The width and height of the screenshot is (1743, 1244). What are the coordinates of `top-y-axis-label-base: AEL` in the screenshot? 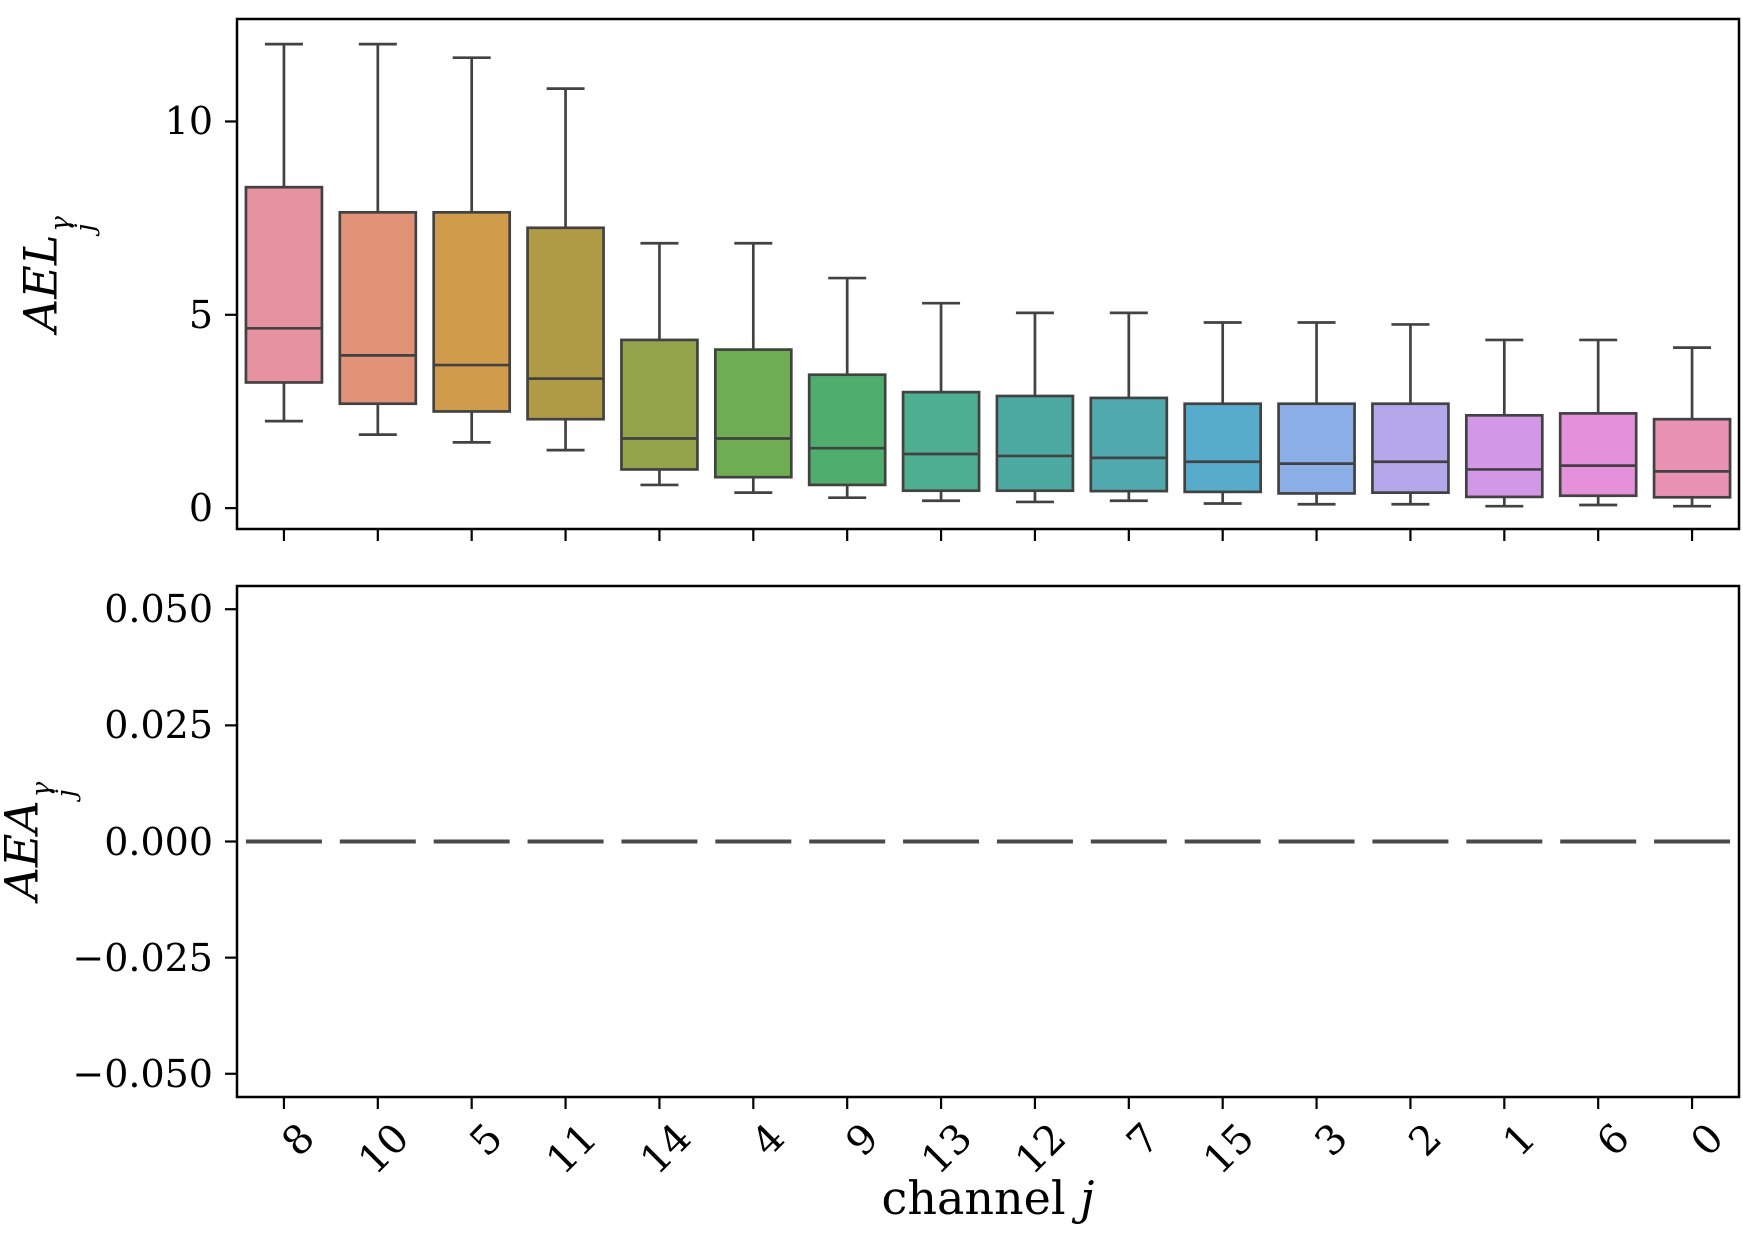 It's located at (40, 283).